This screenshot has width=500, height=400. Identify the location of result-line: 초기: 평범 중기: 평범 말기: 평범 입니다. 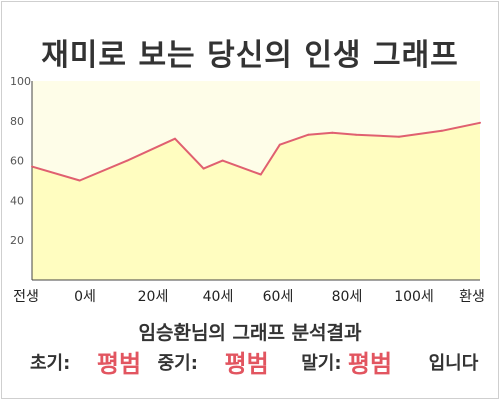
(260, 361).